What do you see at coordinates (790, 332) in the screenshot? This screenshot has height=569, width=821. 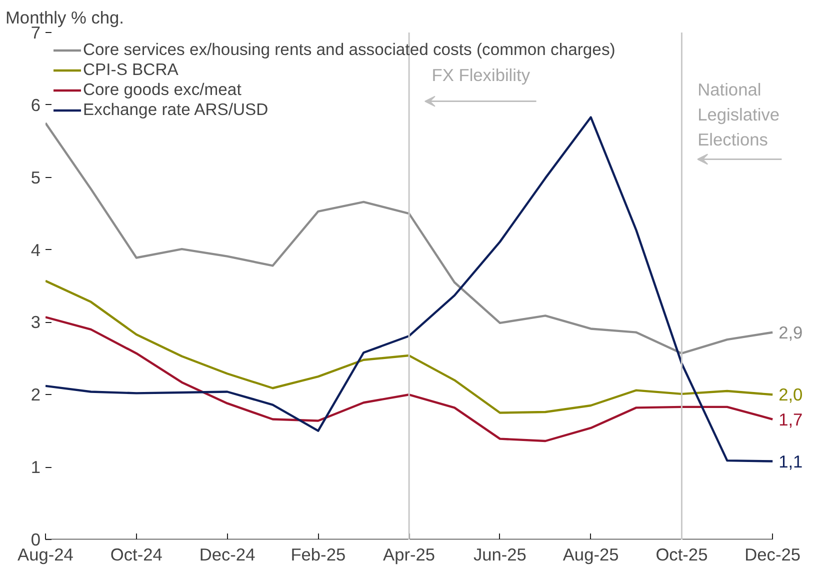 I see `data-label: 2,9` at bounding box center [790, 332].